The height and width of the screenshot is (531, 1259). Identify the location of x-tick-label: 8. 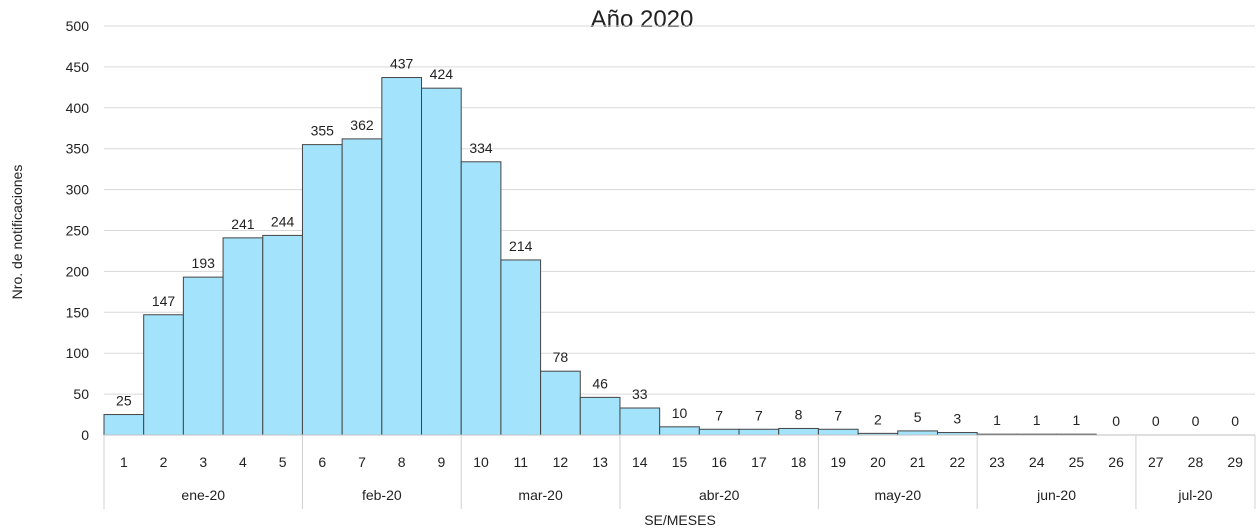
(402, 462).